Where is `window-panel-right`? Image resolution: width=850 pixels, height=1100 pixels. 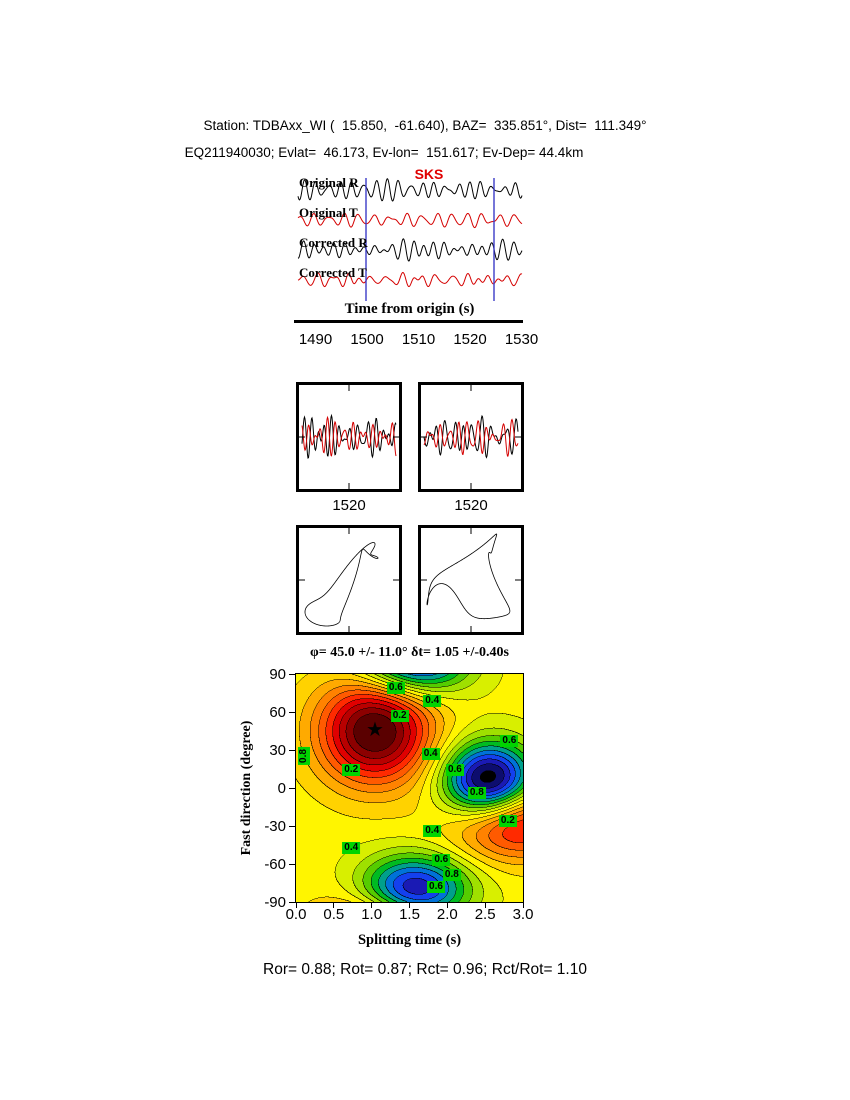 window-panel-right is located at coordinates (471, 437).